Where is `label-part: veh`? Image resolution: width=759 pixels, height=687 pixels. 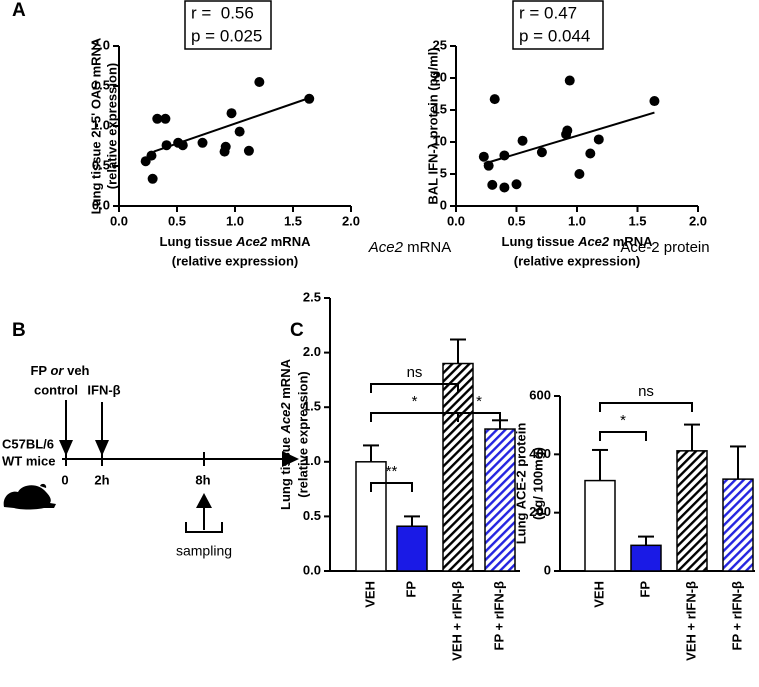
label-part: veh is located at coordinates (76, 370).